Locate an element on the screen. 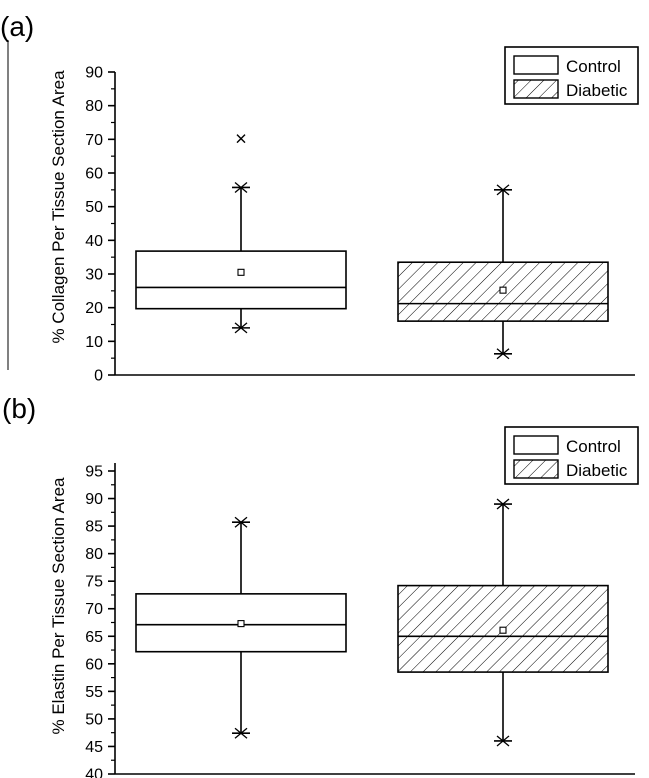  outlier-marker is located at coordinates (241, 139).